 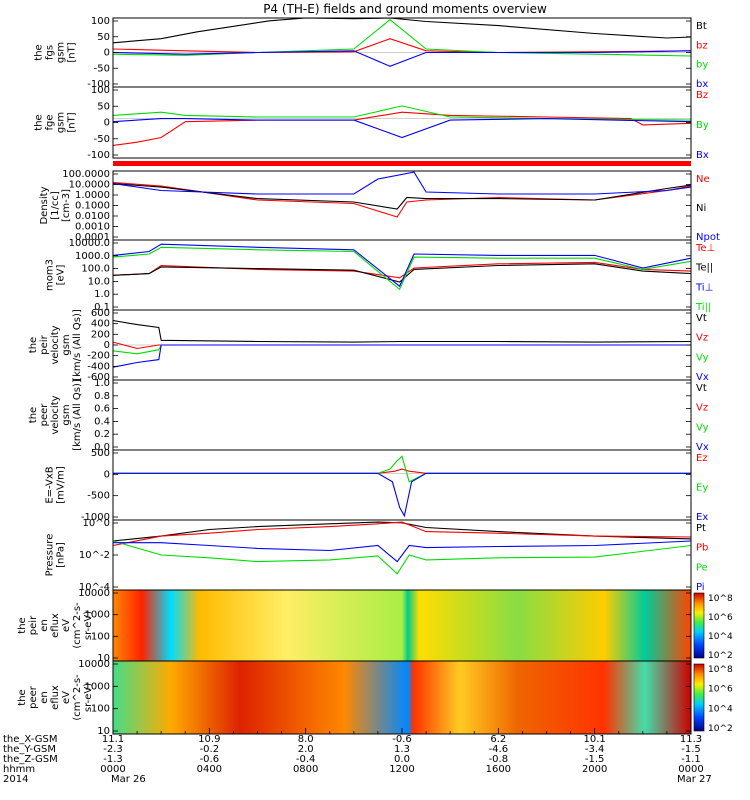 I want to click on series-line-Vt, so click(x=402, y=331).